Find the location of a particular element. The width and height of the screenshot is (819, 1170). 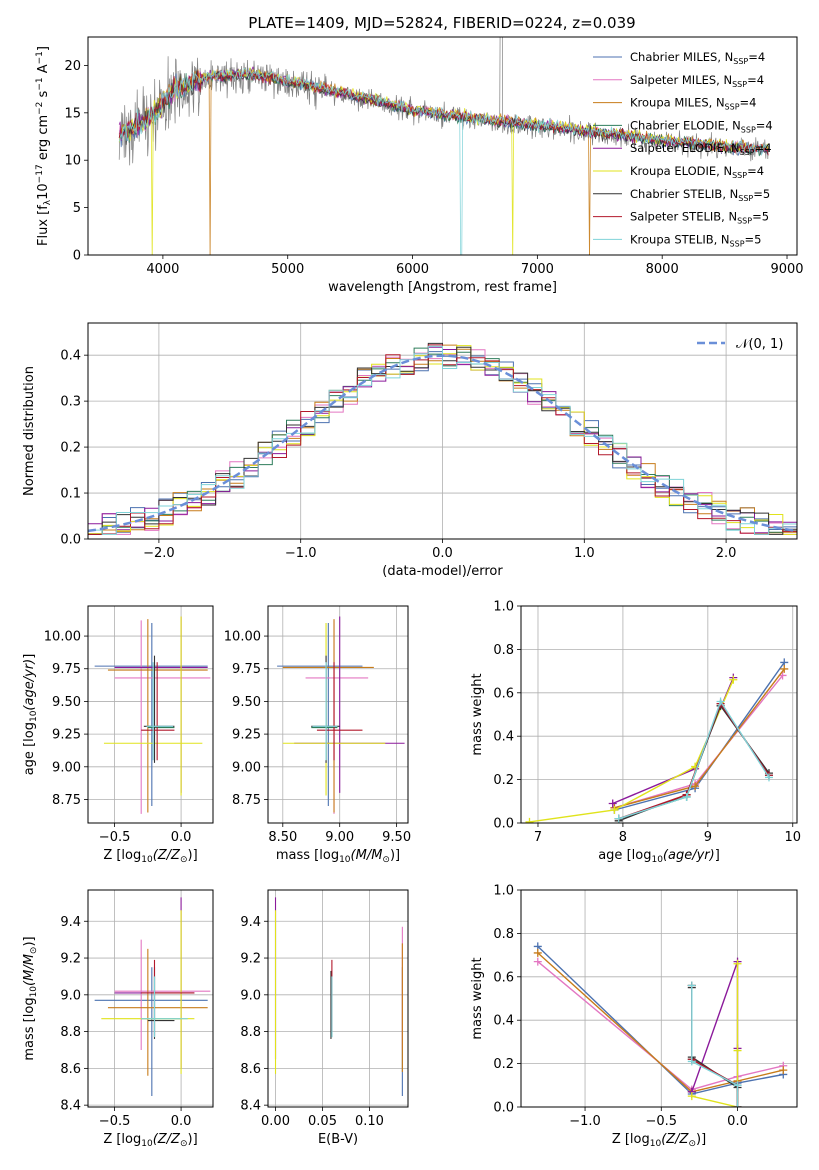

plot-area-spectrum is located at coordinates (443, 146).